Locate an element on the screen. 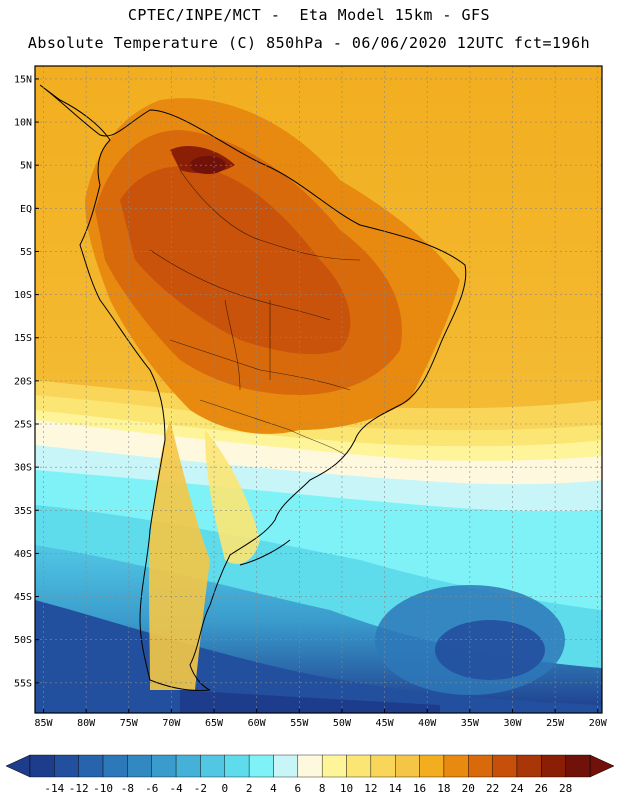 Image resolution: width=618 pixels, height=800 pixels. colorbar-label: 20 is located at coordinates (468, 788).